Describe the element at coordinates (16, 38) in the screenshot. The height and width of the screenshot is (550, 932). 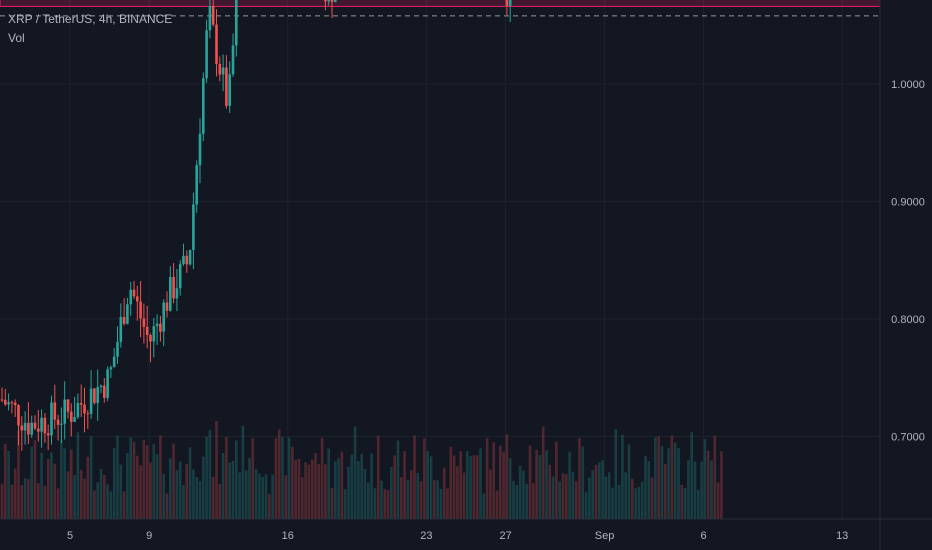
I see `volume-label: Vol` at that location.